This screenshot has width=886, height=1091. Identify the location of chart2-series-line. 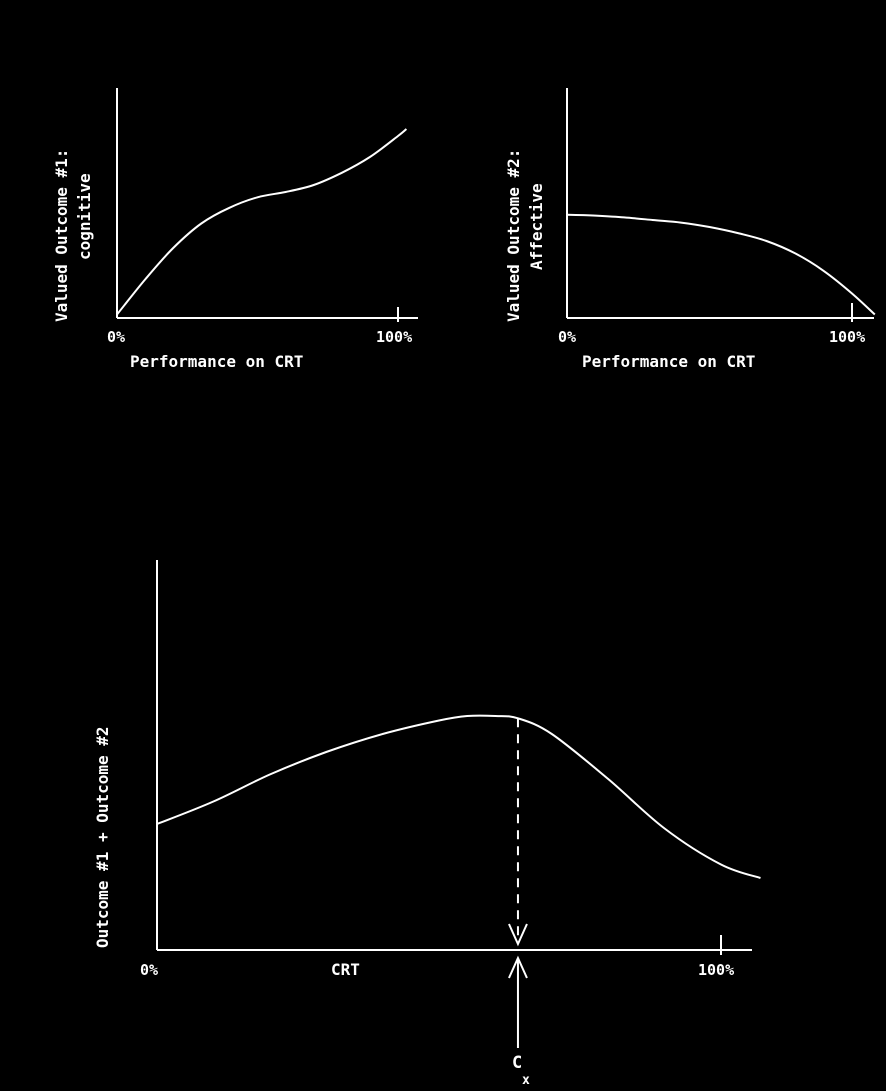
(721, 264).